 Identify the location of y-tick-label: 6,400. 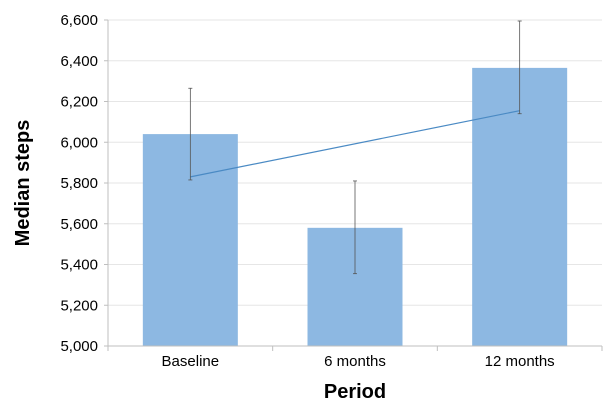
(79, 61).